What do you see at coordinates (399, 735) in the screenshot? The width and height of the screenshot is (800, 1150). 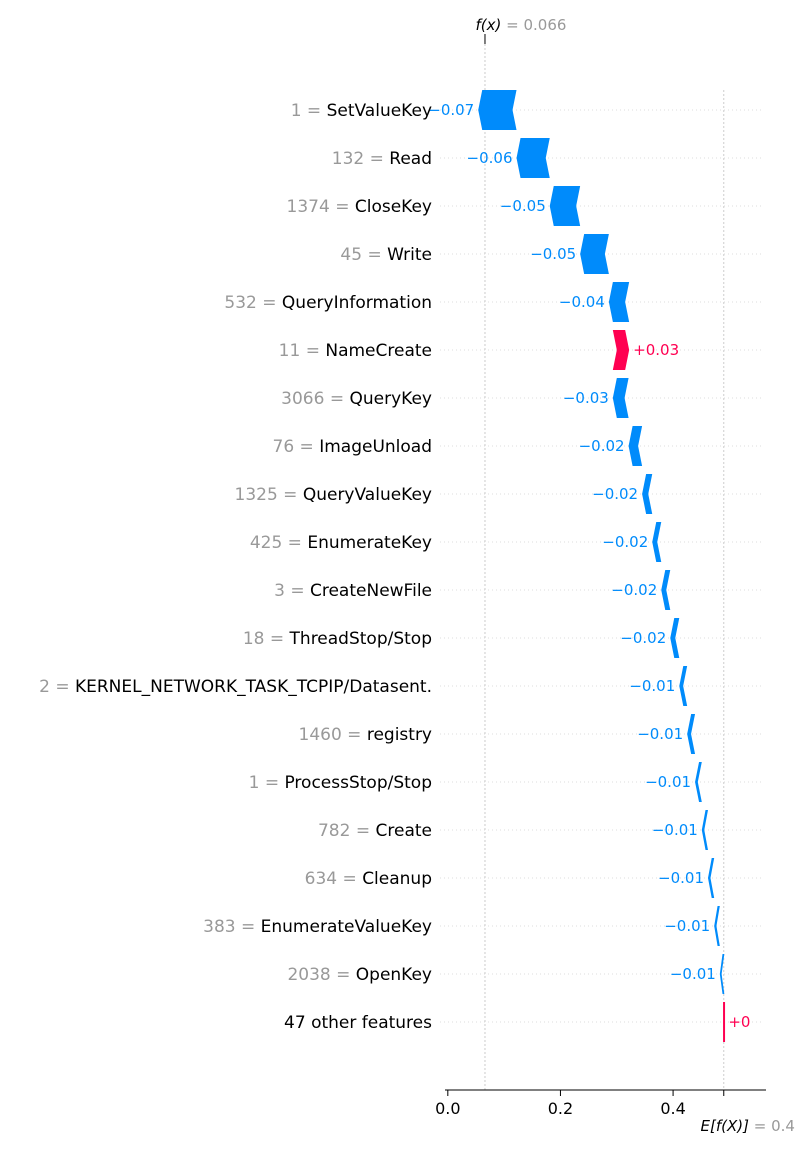 I see `feature-name: registry` at bounding box center [399, 735].